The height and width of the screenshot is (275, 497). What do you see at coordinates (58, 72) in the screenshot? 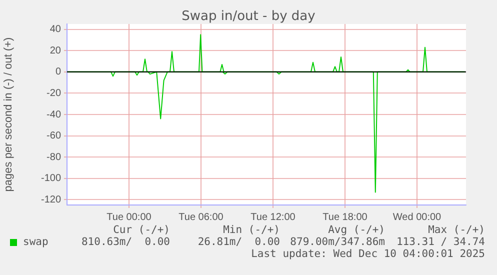
I see `y-tick-label: 0` at bounding box center [58, 72].